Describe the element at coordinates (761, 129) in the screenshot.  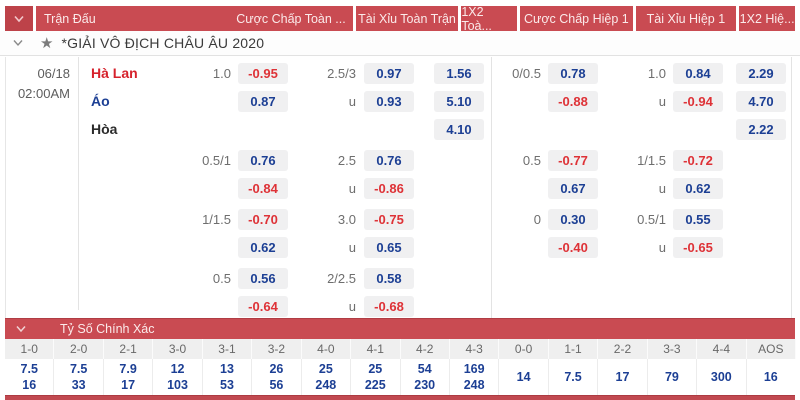
I see `odds-cell-x122: 2.22` at that location.